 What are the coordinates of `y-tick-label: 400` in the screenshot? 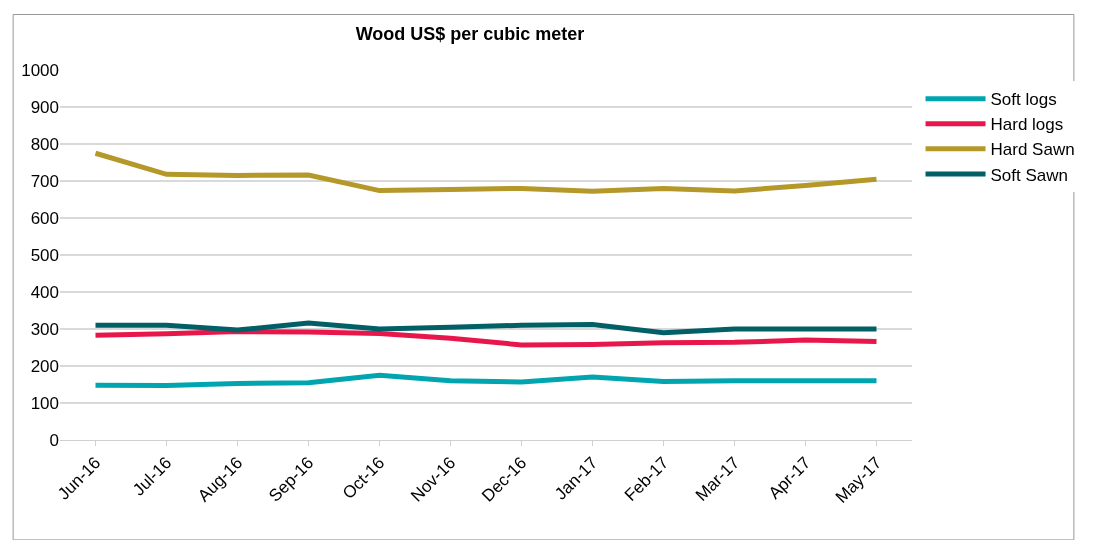 It's located at (44, 292).